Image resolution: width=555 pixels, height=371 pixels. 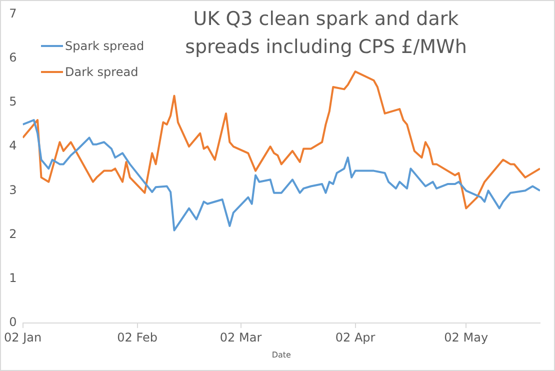 I want to click on y-tick-label: 2, so click(x=13, y=233).